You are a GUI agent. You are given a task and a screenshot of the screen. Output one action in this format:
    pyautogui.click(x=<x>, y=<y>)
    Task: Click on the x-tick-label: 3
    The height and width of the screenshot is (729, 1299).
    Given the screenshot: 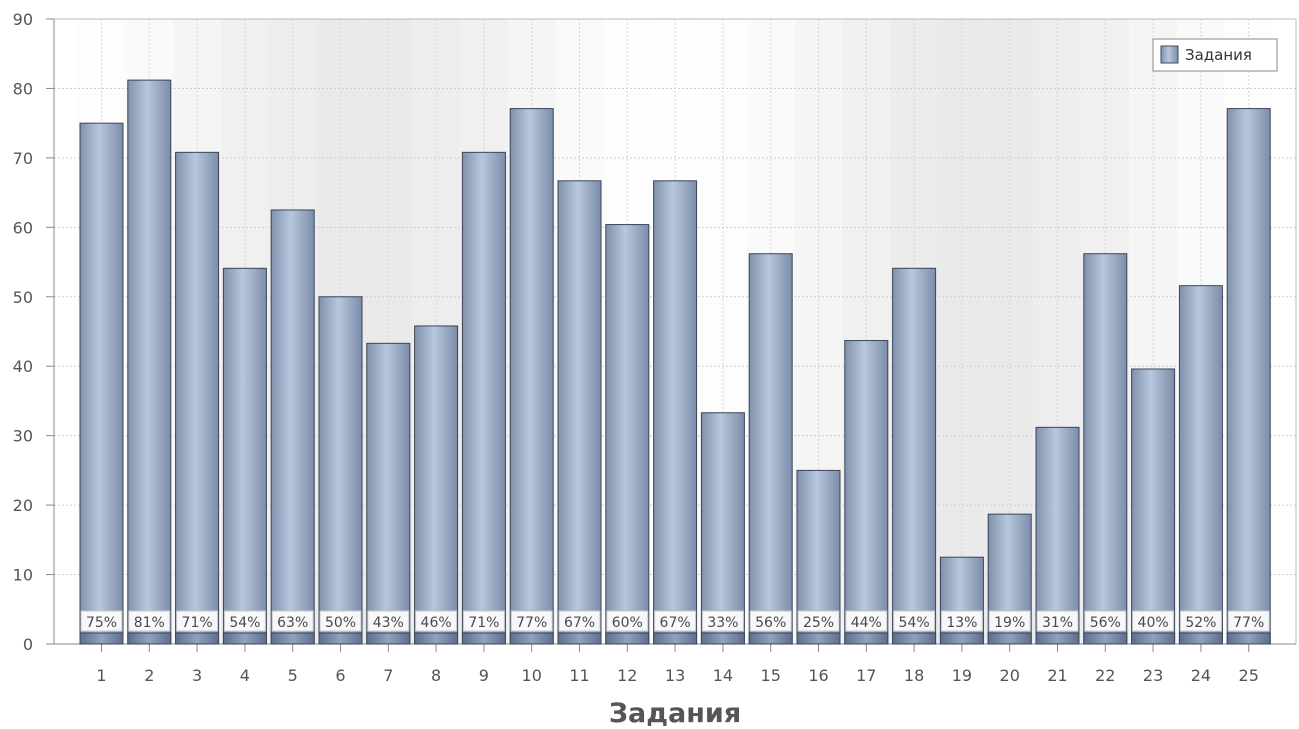 What is the action you would take?
    pyautogui.click(x=197, y=675)
    